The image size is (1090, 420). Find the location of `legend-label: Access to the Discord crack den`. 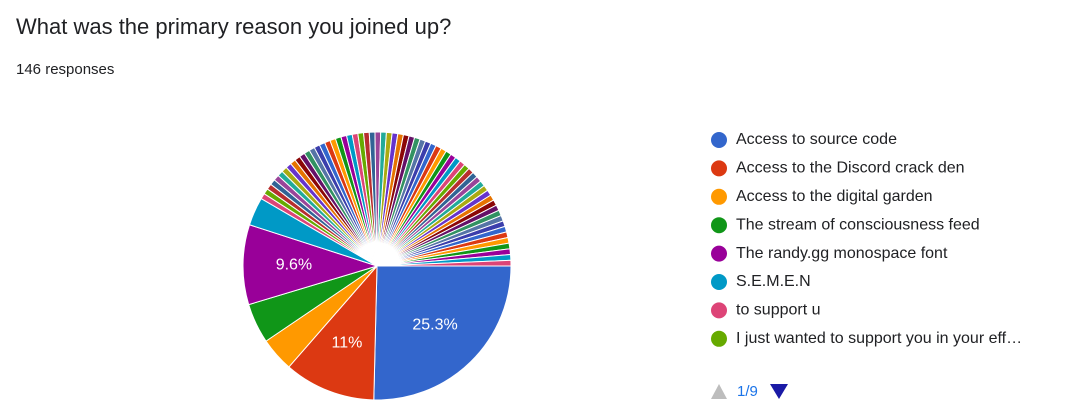

legend-label: Access to the Discord crack den is located at coordinates (850, 168).